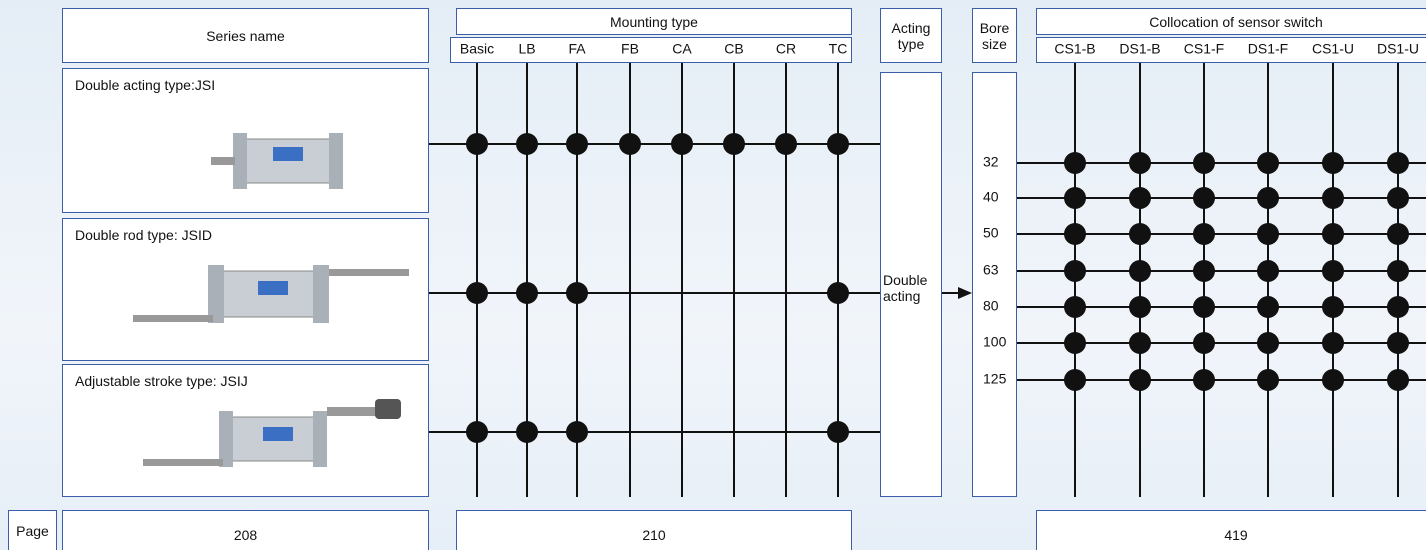 The height and width of the screenshot is (550, 1426). I want to click on switch-type: CS1-F, so click(1204, 49).